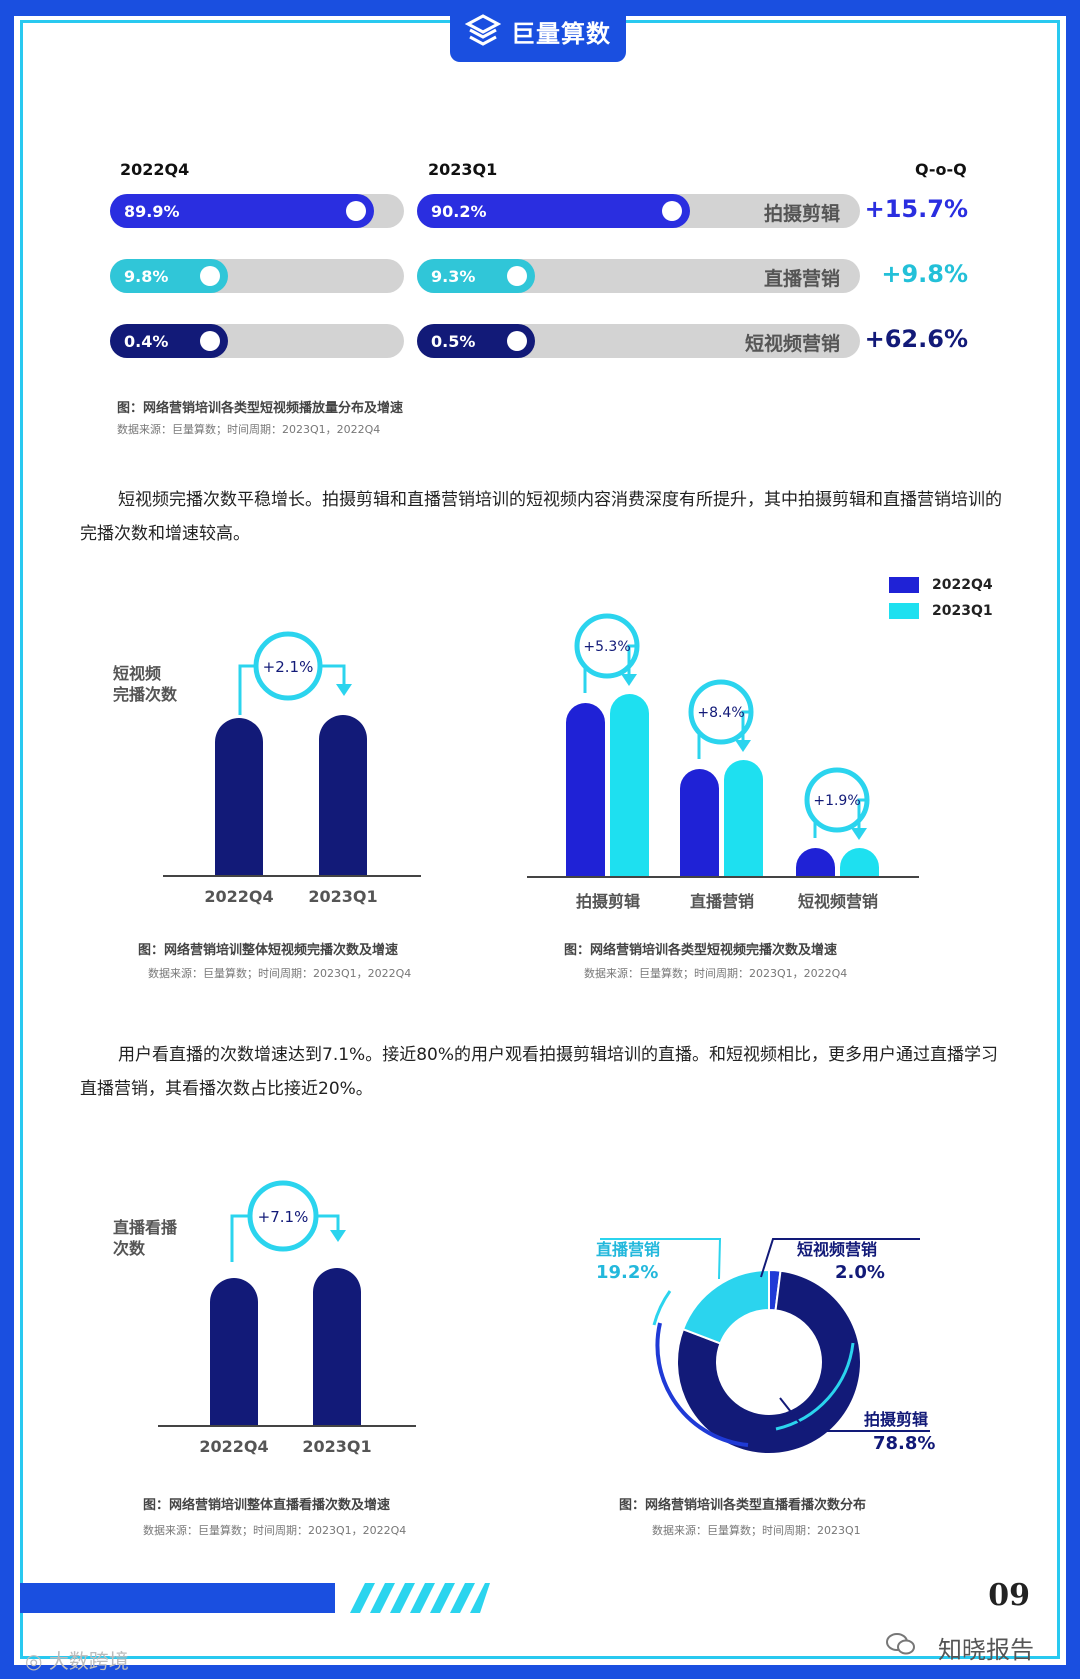 This screenshot has height=1679, width=1080. Describe the element at coordinates (672, 211) in the screenshot. I see `ranking-pill-2023q1-1-knob` at that location.